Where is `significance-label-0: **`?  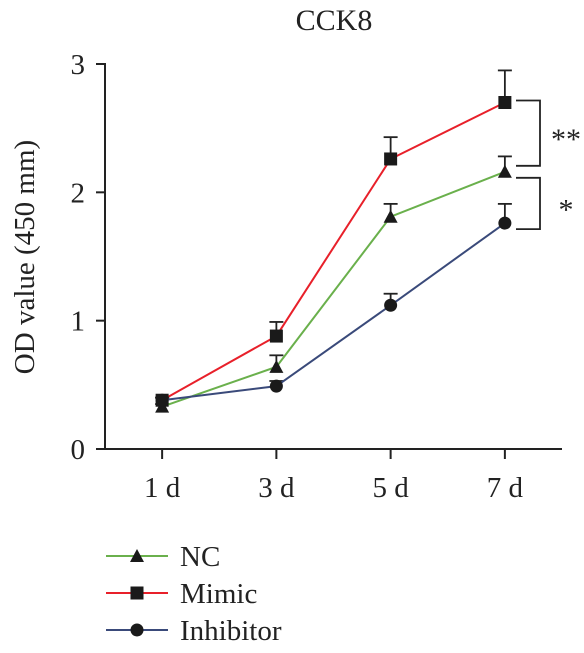
significance-label-0: ** is located at coordinates (566, 139).